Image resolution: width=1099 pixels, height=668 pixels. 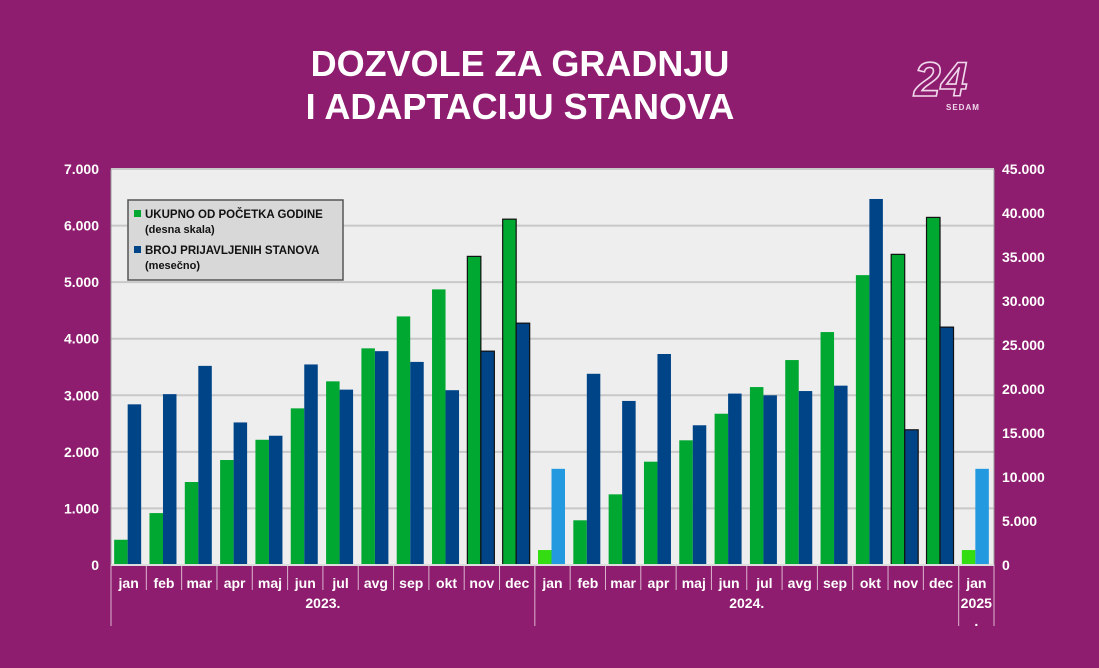 I want to click on legend-sublabel-broj: (mesečno), so click(x=172, y=266).